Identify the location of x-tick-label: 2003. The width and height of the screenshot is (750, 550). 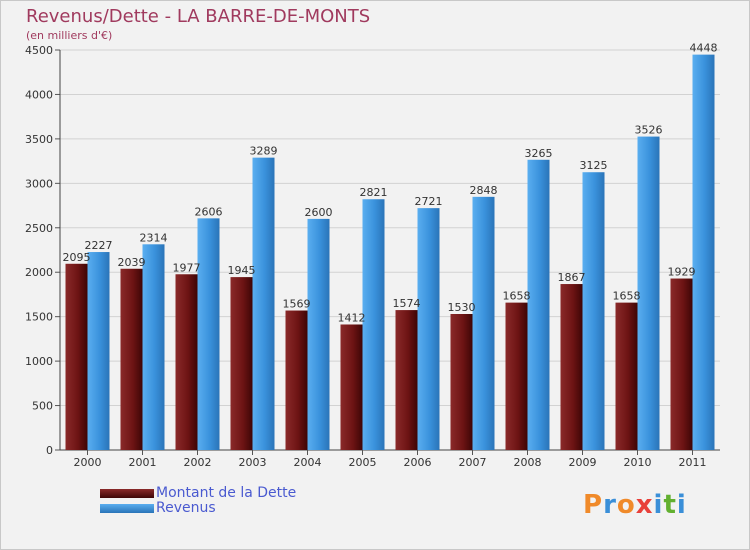
(253, 462).